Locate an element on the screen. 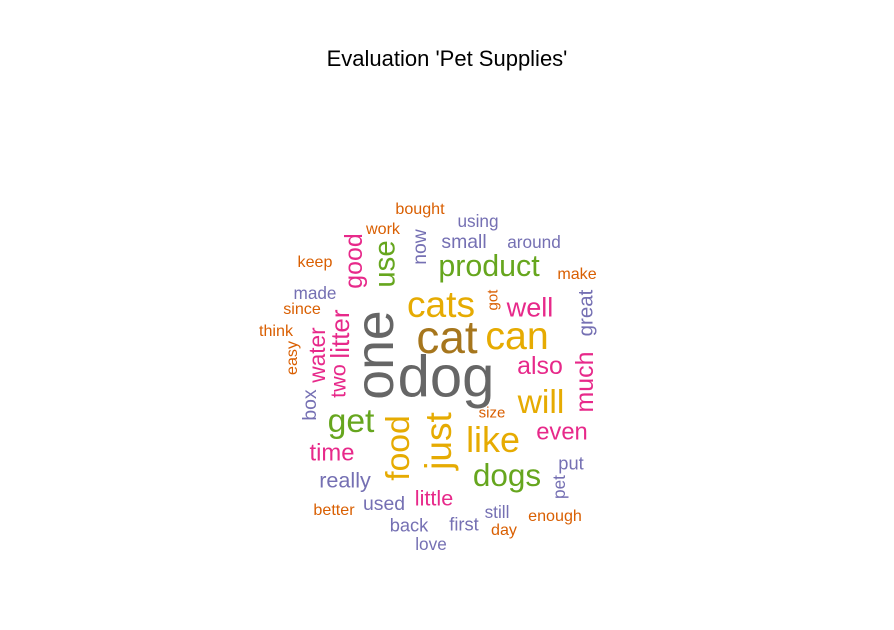 The height and width of the screenshot is (630, 894). word-around: around is located at coordinates (534, 242).